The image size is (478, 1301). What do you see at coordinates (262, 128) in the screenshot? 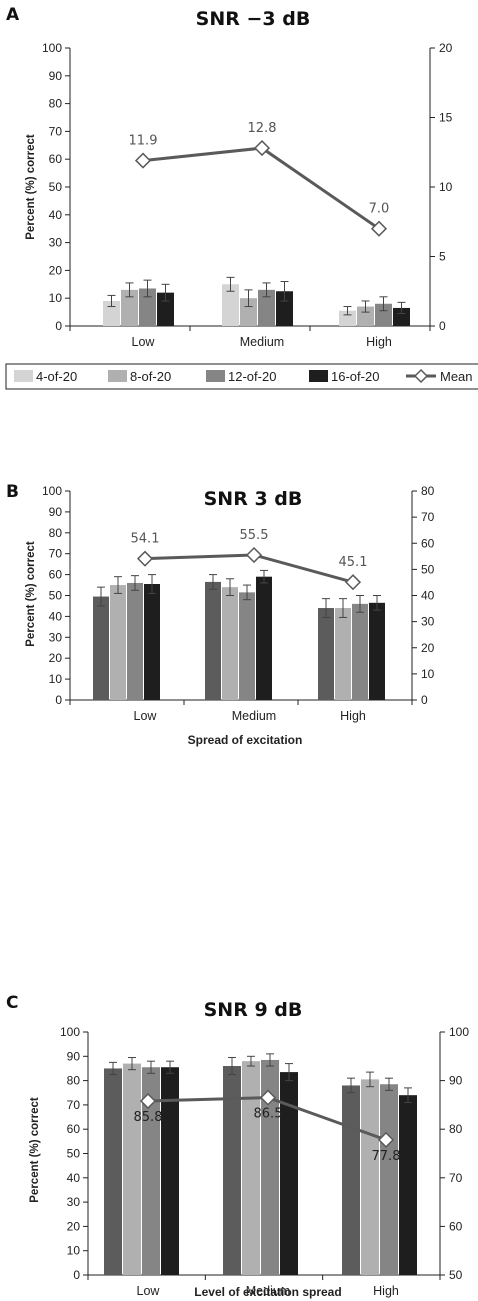
I see `mean-value-label: 12.8` at bounding box center [262, 128].